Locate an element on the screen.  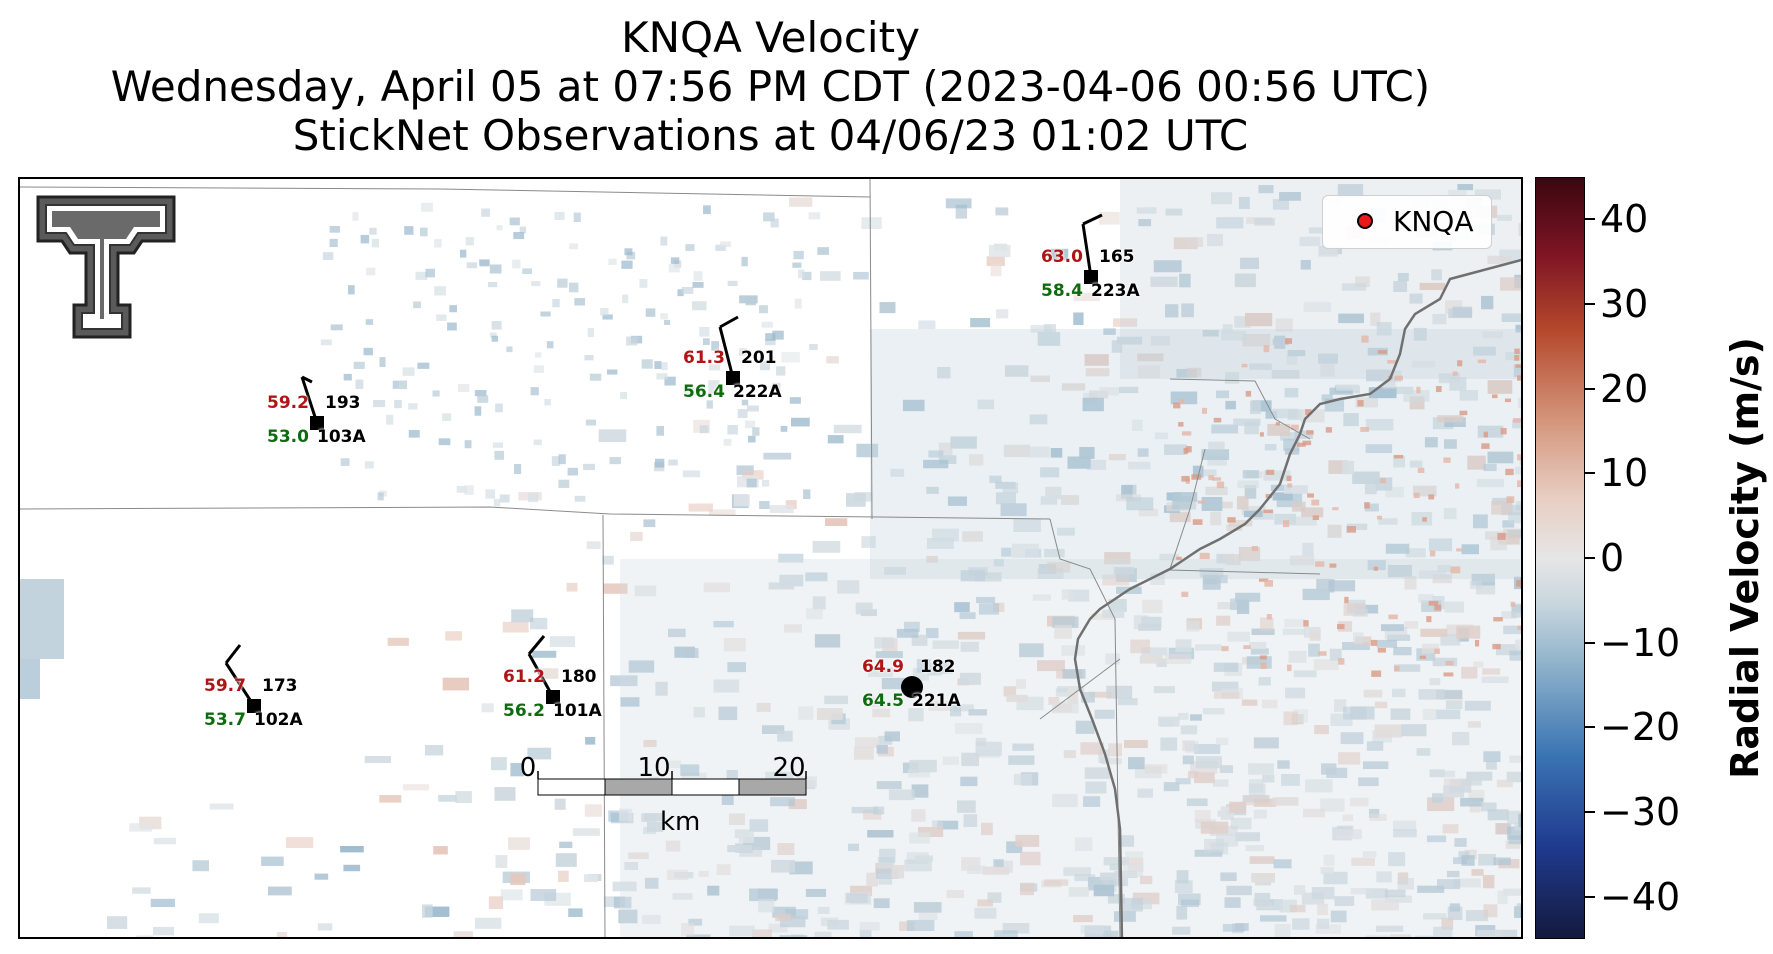
velocity-colorbar is located at coordinates (1560, 558).